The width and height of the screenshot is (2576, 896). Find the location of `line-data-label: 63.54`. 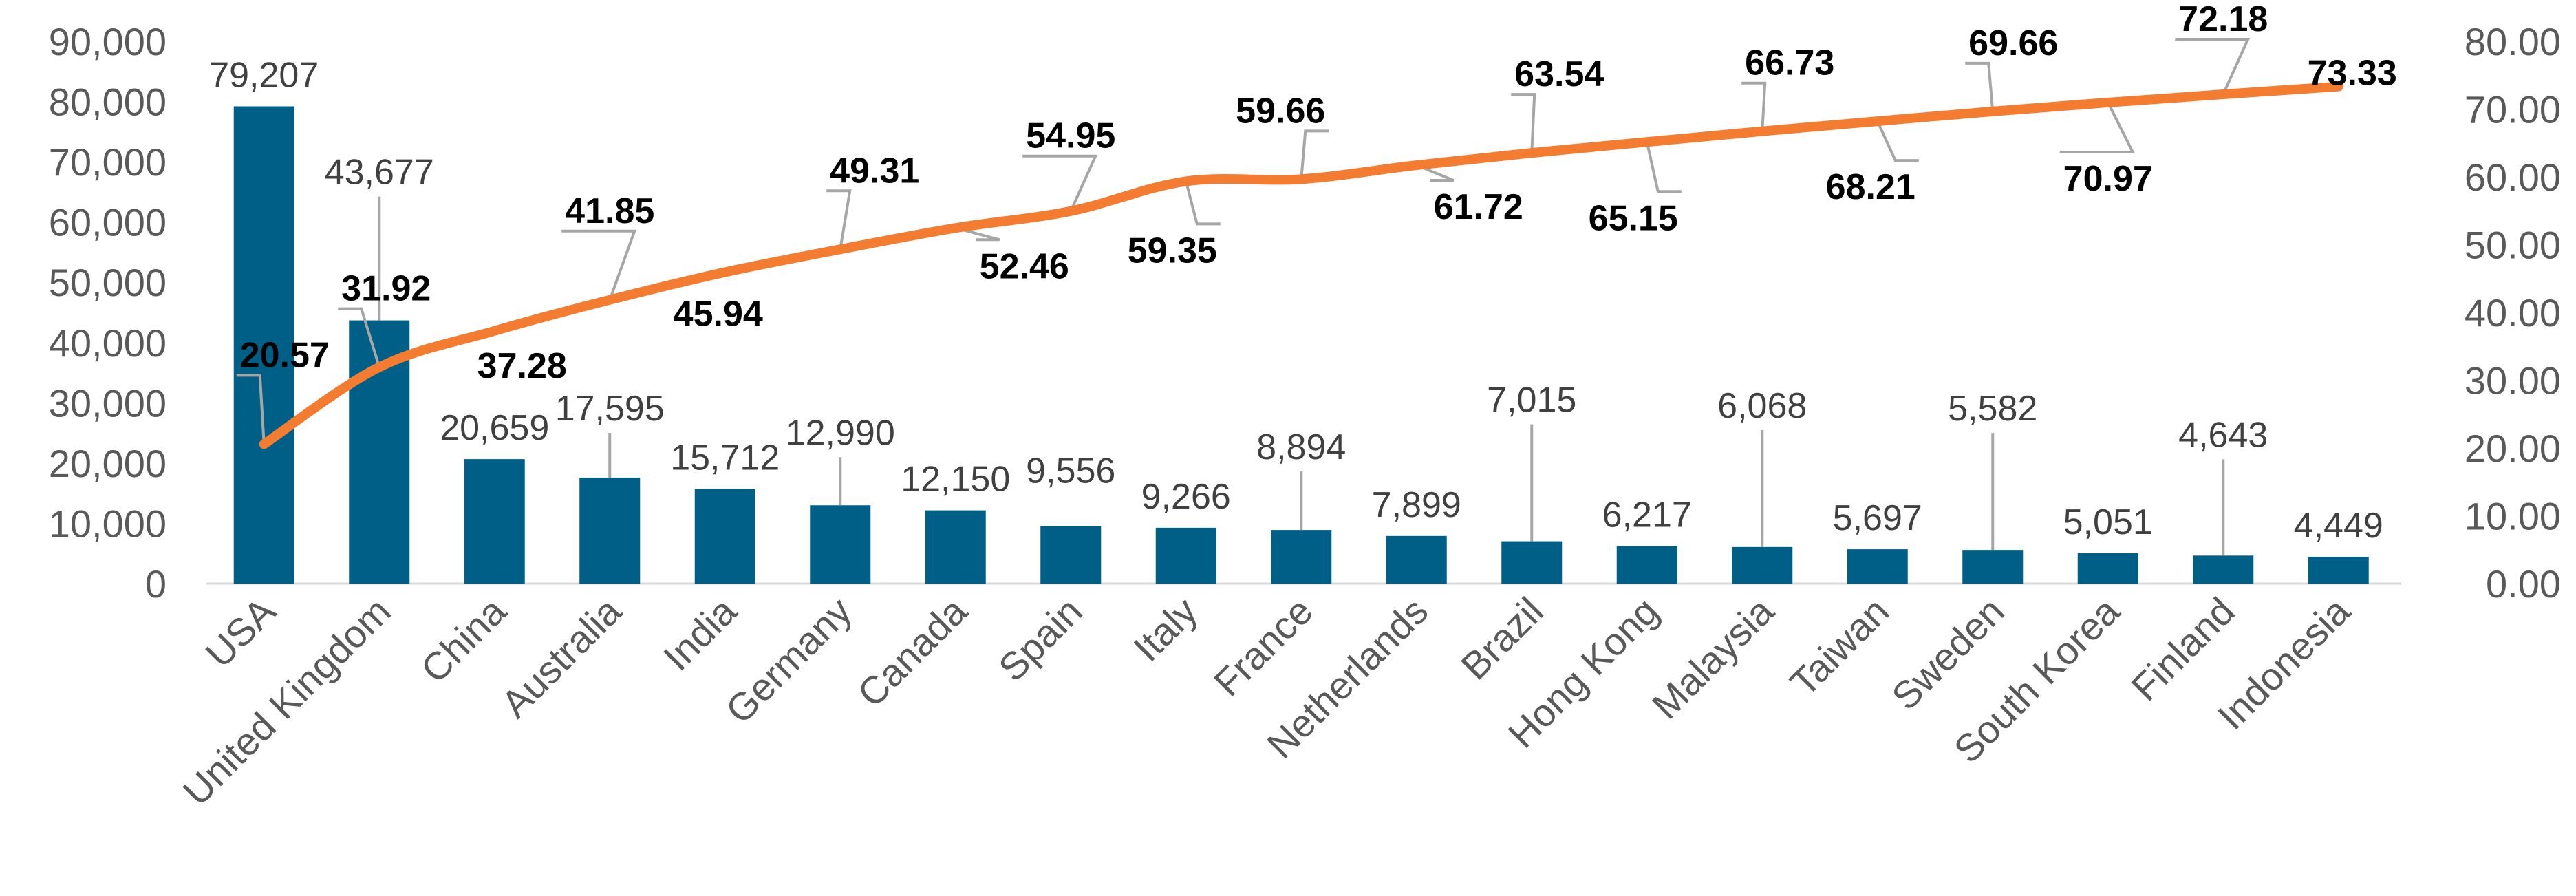

line-data-label: 63.54 is located at coordinates (1559, 74).